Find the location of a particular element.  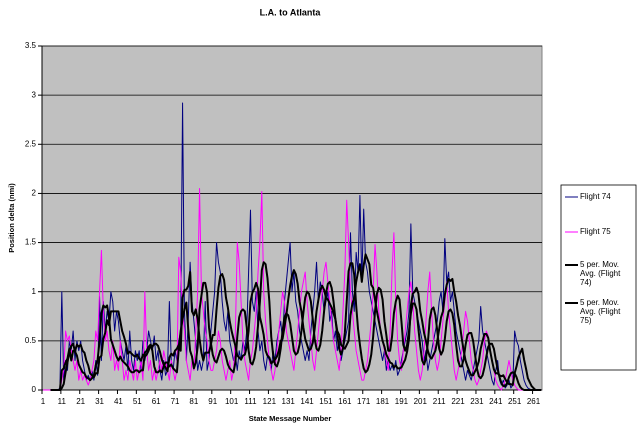

legend-box is located at coordinates (598, 277).